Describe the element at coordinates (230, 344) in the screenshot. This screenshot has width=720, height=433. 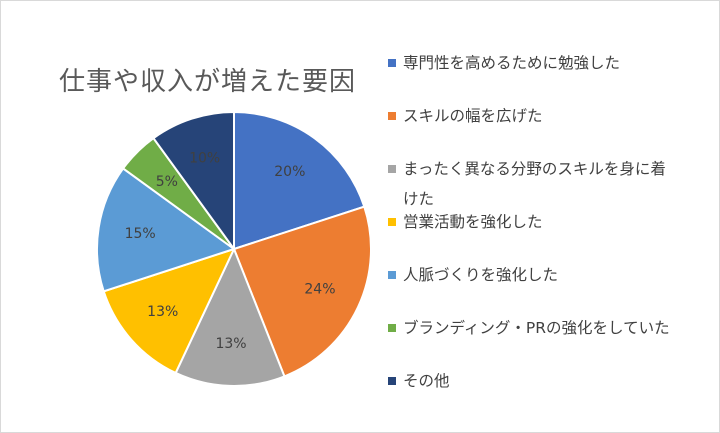
I see `data-label-3: 13%` at that location.